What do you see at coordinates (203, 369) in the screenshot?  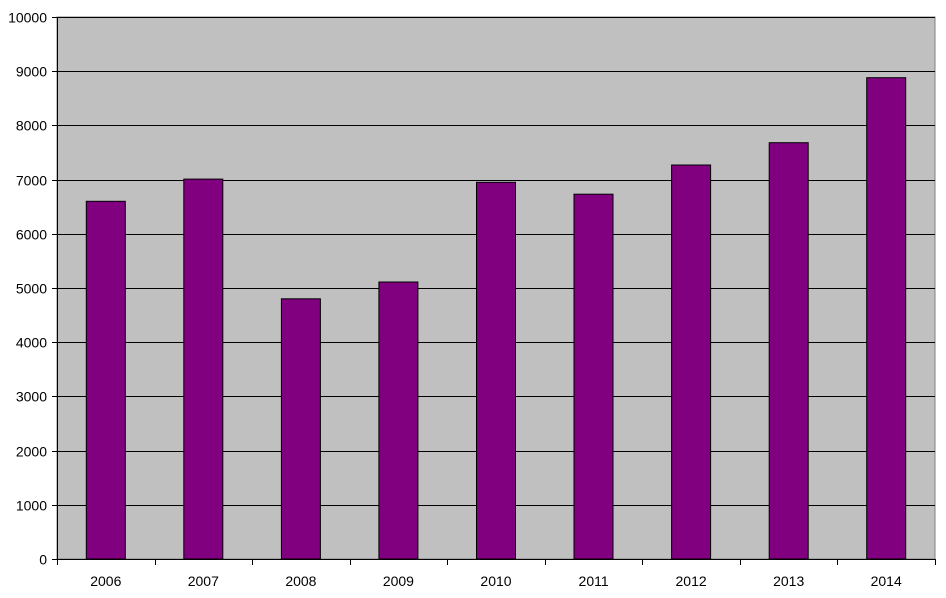 I see `bar-2007` at bounding box center [203, 369].